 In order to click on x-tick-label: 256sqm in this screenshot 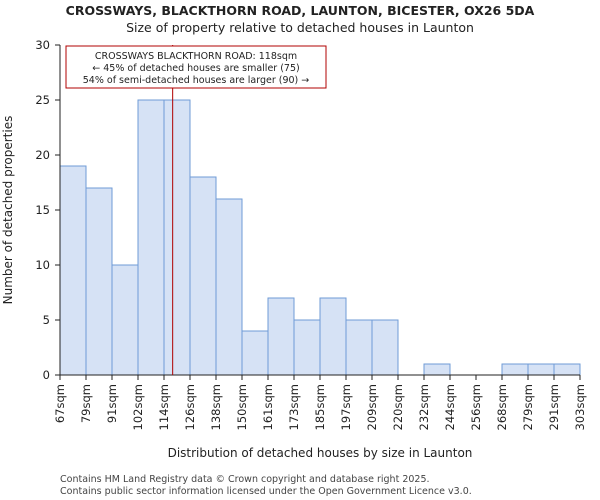, I will do `click(476, 407)`.